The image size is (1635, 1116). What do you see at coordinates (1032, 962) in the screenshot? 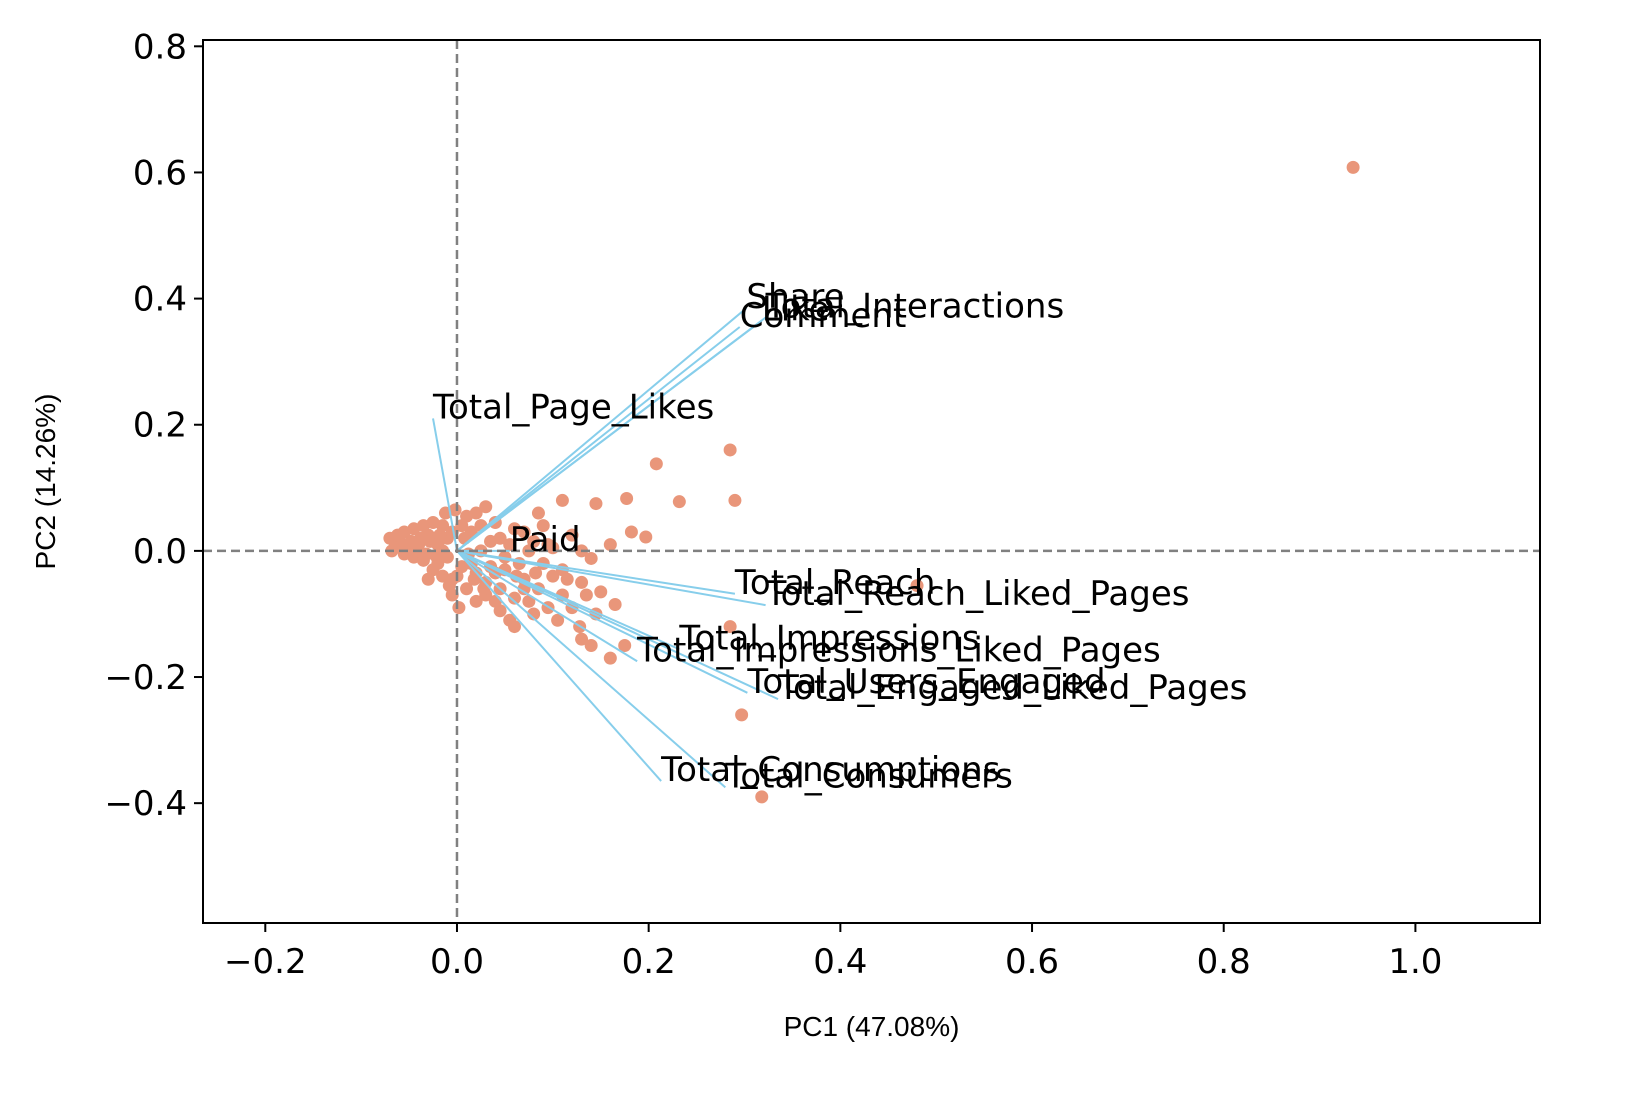
I see `x-tick-label: 0.6` at bounding box center [1032, 962].